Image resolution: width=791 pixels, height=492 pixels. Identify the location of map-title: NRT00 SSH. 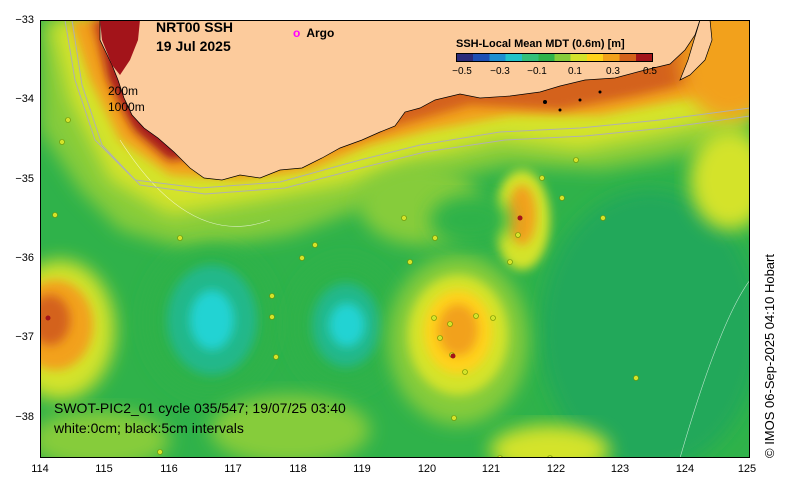
(195, 27).